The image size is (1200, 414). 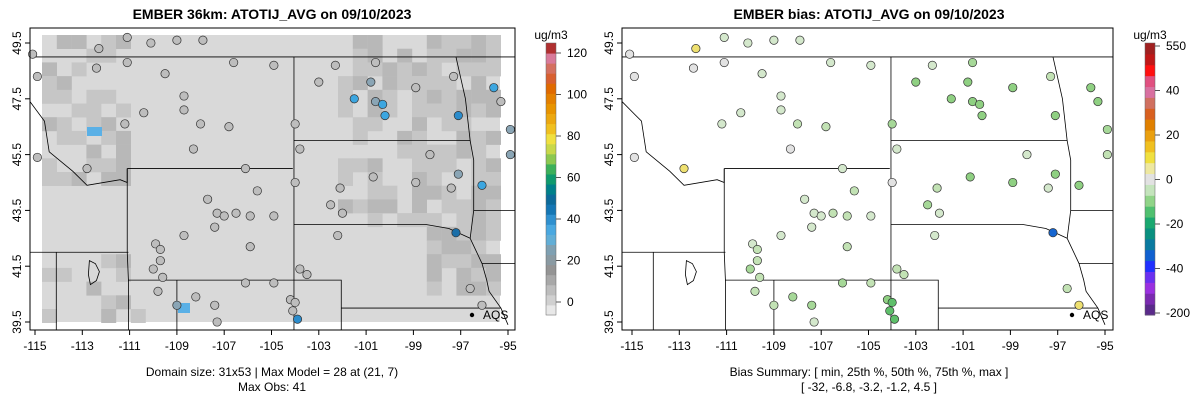 I want to click on y-tick-label: 47.5, so click(x=17, y=99).